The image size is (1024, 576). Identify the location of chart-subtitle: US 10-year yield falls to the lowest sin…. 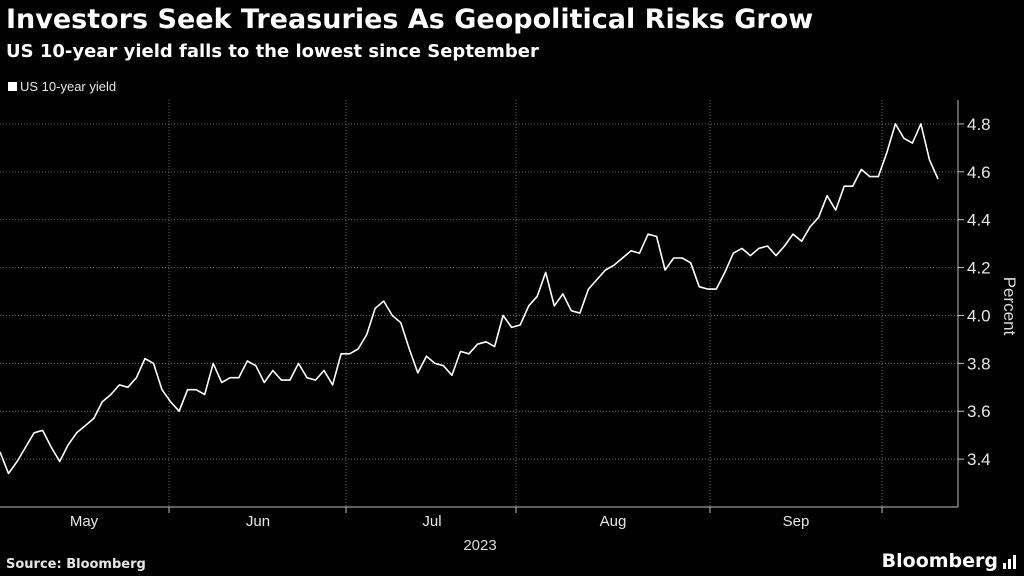
(272, 51).